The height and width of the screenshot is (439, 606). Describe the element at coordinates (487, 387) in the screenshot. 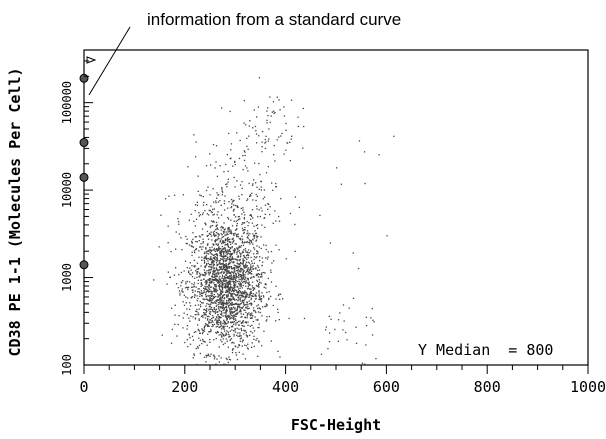

I see `x-tick-label: 800` at that location.